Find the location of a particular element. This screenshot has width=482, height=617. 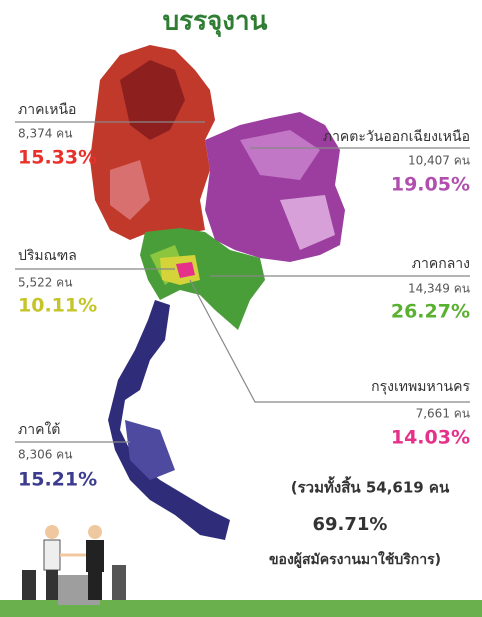

region-percent: 14.03% is located at coordinates (430, 438).